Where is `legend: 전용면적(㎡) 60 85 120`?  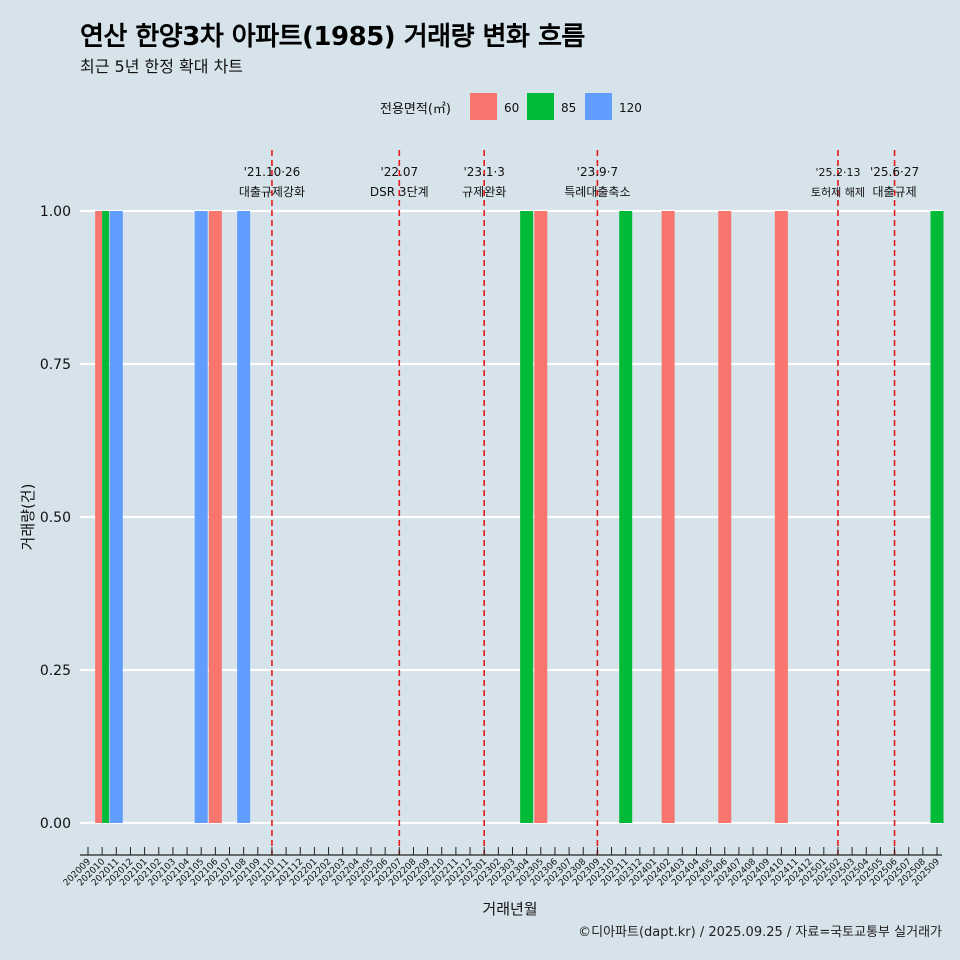 legend: 전용면적(㎡) 60 85 120 is located at coordinates (511, 106).